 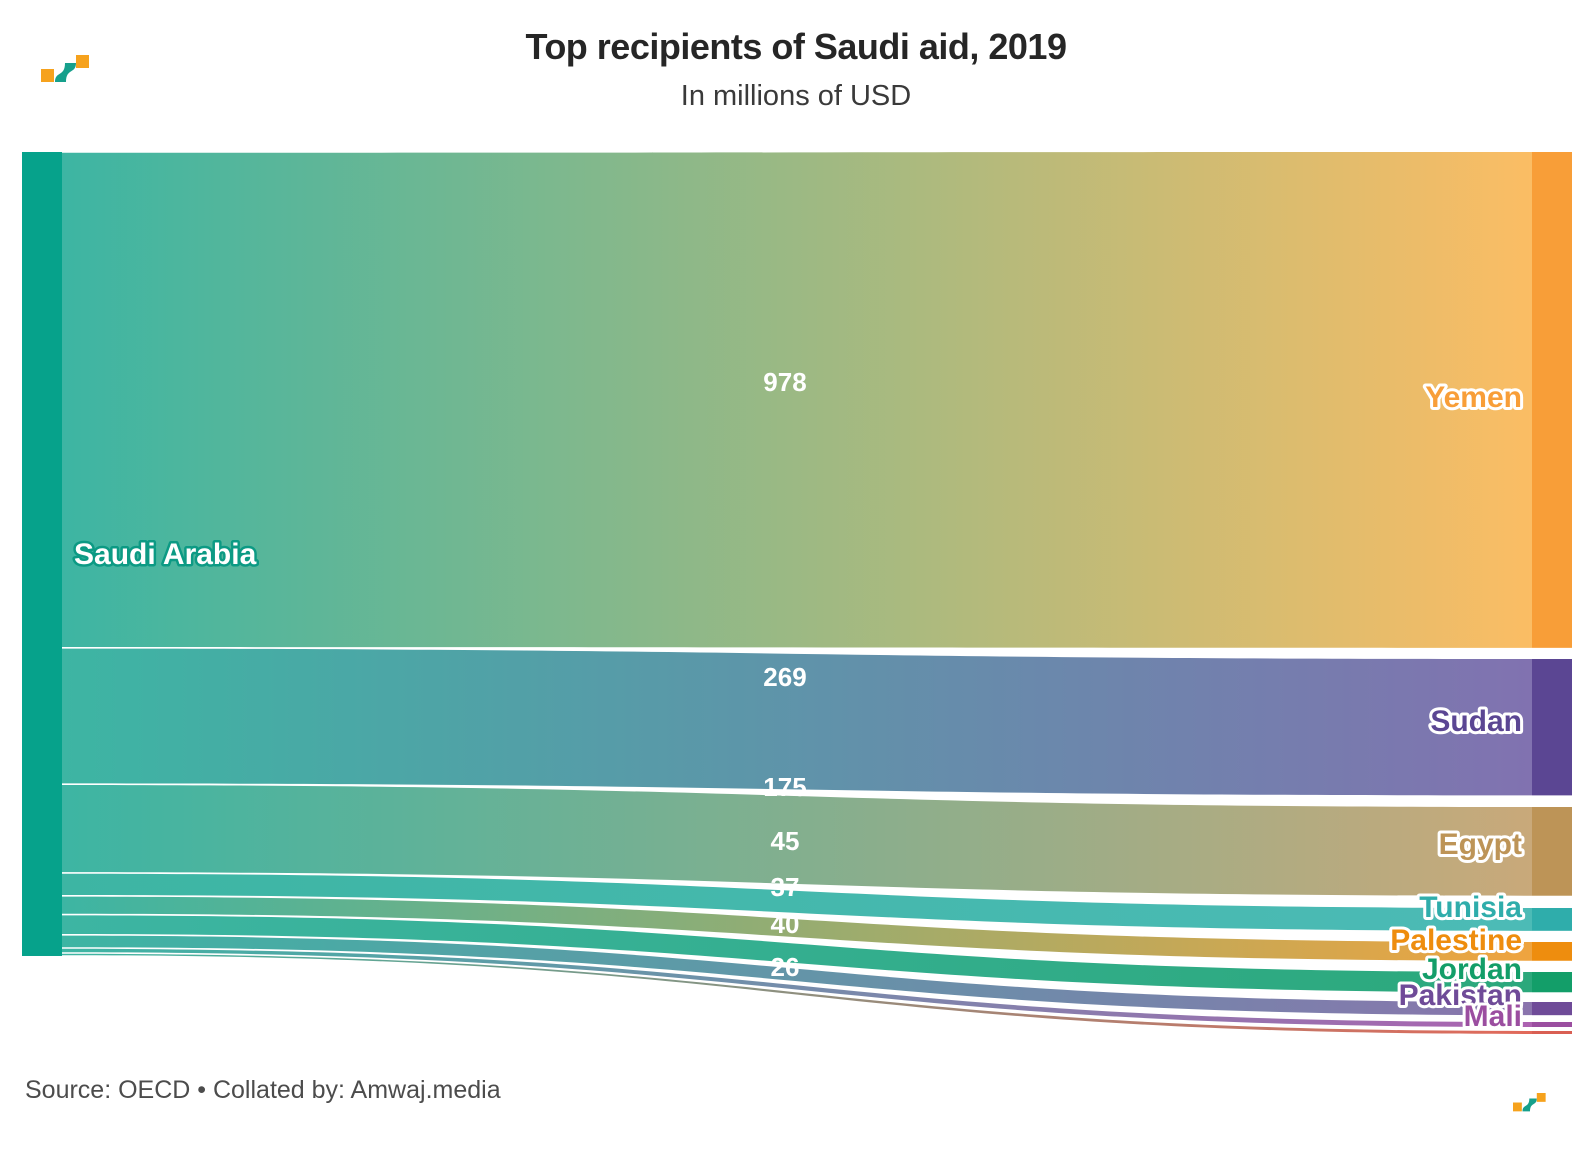 What do you see at coordinates (42, 554) in the screenshot?
I see `node-saudi-arabia` at bounding box center [42, 554].